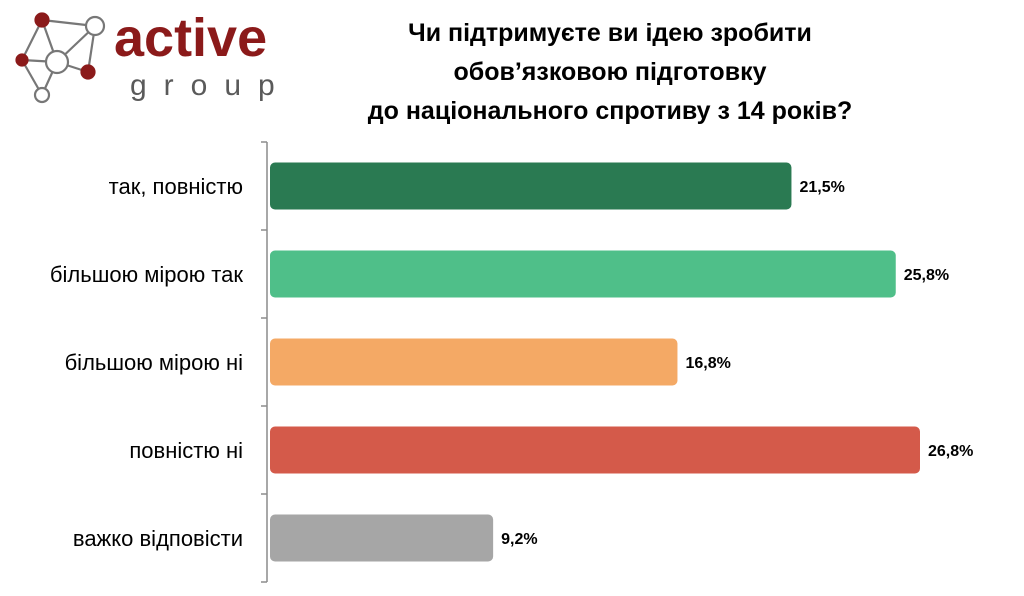 The height and width of the screenshot is (596, 1024). What do you see at coordinates (519, 539) in the screenshot?
I see `data-label: 9,2%` at bounding box center [519, 539].